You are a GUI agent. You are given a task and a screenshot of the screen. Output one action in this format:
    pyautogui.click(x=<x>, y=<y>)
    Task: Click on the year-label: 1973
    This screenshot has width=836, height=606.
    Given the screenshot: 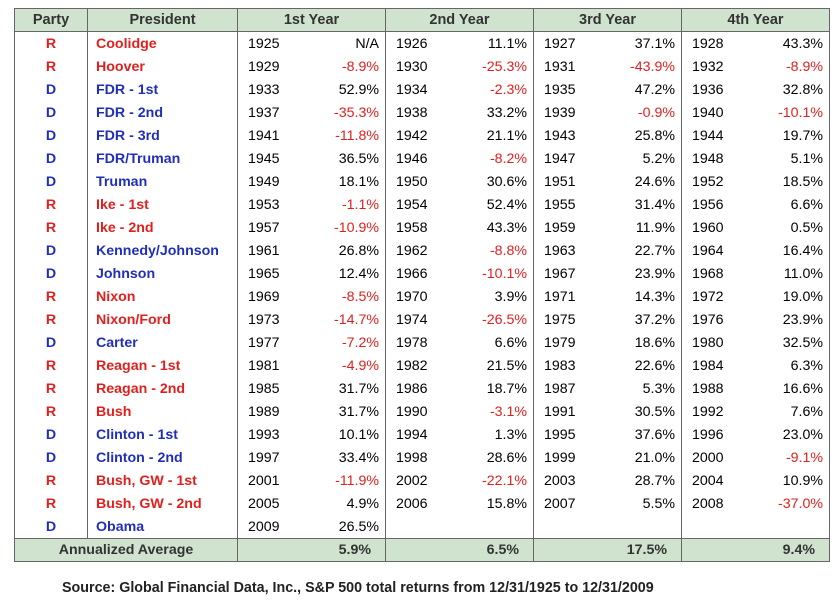 What is the action you would take?
    pyautogui.click(x=264, y=319)
    